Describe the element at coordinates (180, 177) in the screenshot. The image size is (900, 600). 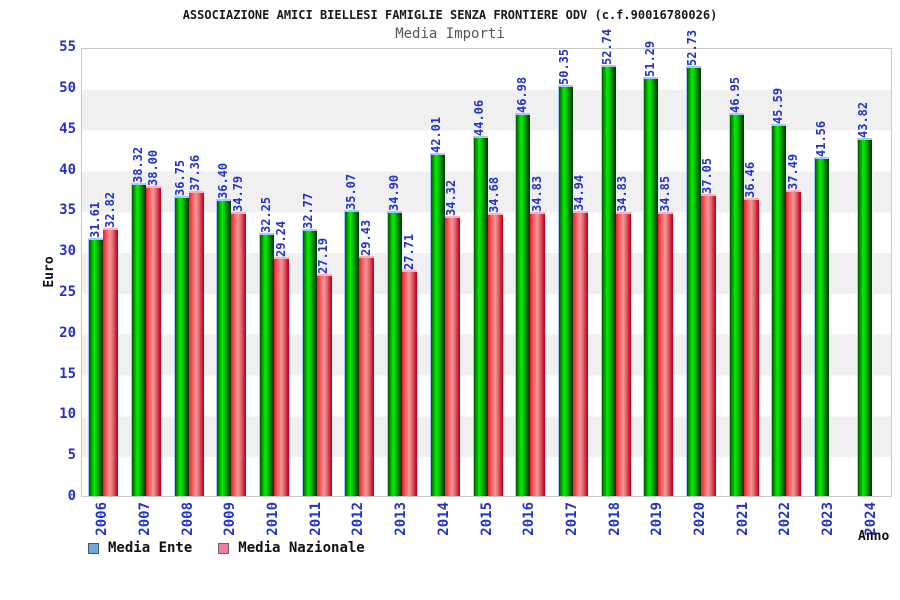
I see `bar-value-label: 36.75` at that location.